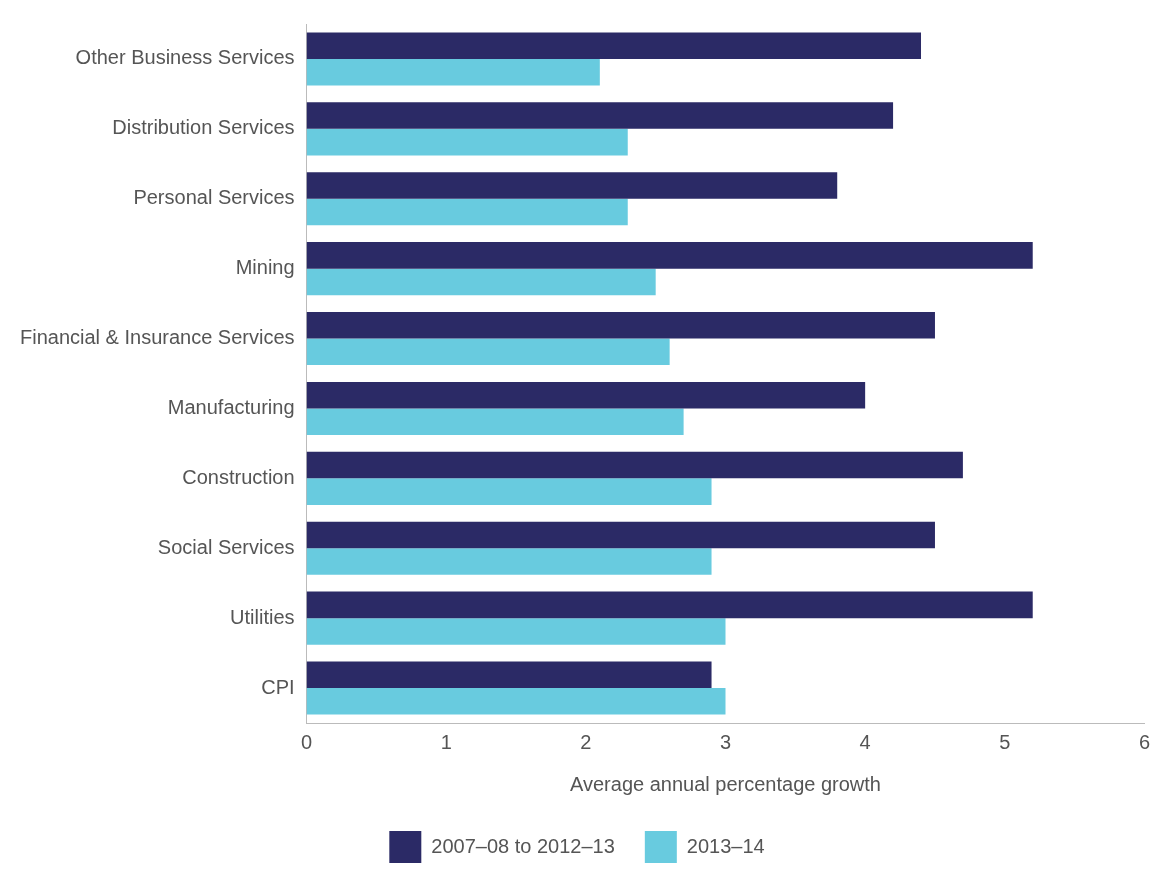  What do you see at coordinates (523, 845) in the screenshot?
I see `legend-label: 2007–08 to 2012–13` at bounding box center [523, 845].